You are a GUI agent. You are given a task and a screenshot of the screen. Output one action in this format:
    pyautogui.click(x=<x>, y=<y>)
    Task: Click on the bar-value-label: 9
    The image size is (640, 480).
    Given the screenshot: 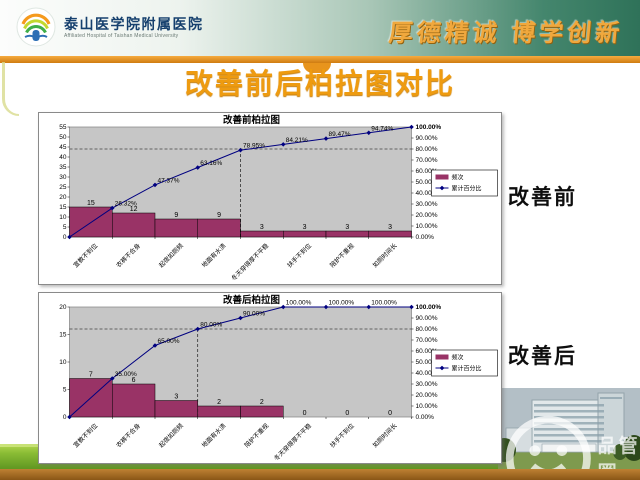 What is the action you would take?
    pyautogui.click(x=176, y=215)
    